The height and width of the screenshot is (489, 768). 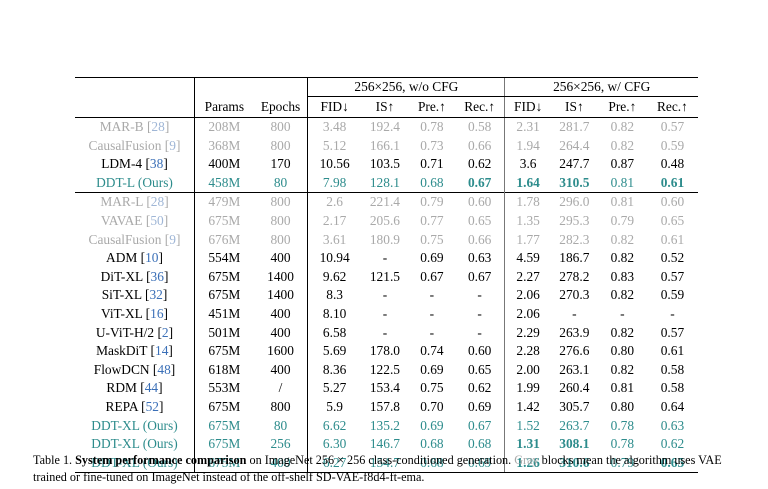 I want to click on citation-link: 36, so click(x=157, y=276).